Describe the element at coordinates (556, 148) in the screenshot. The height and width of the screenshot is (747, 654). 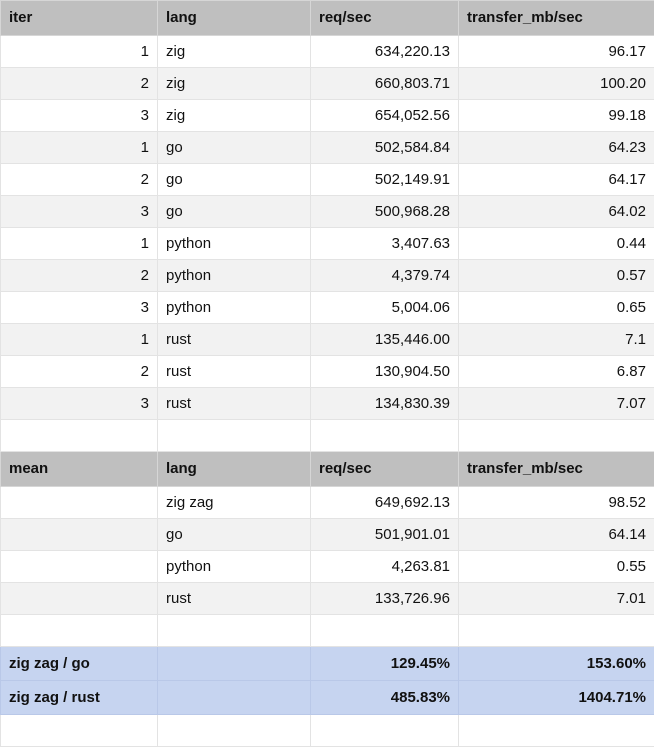
I see `cell-transfer: 64.23` at that location.